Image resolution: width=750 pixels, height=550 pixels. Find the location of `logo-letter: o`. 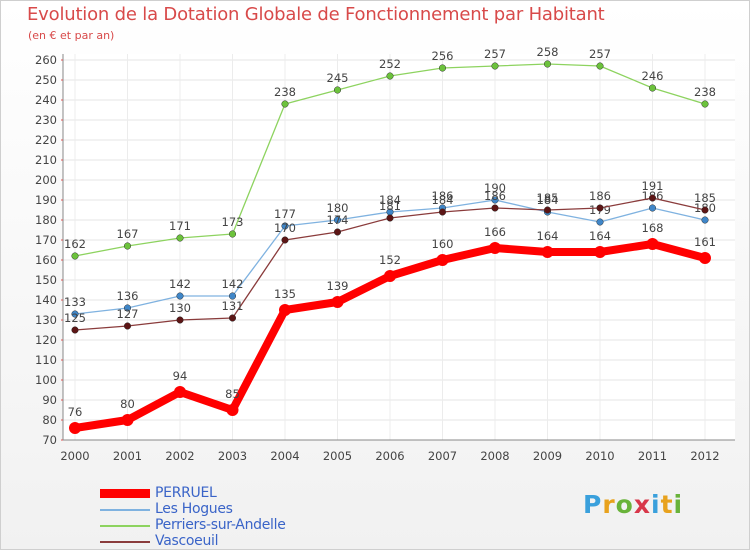

logo-letter: o is located at coordinates (624, 504).